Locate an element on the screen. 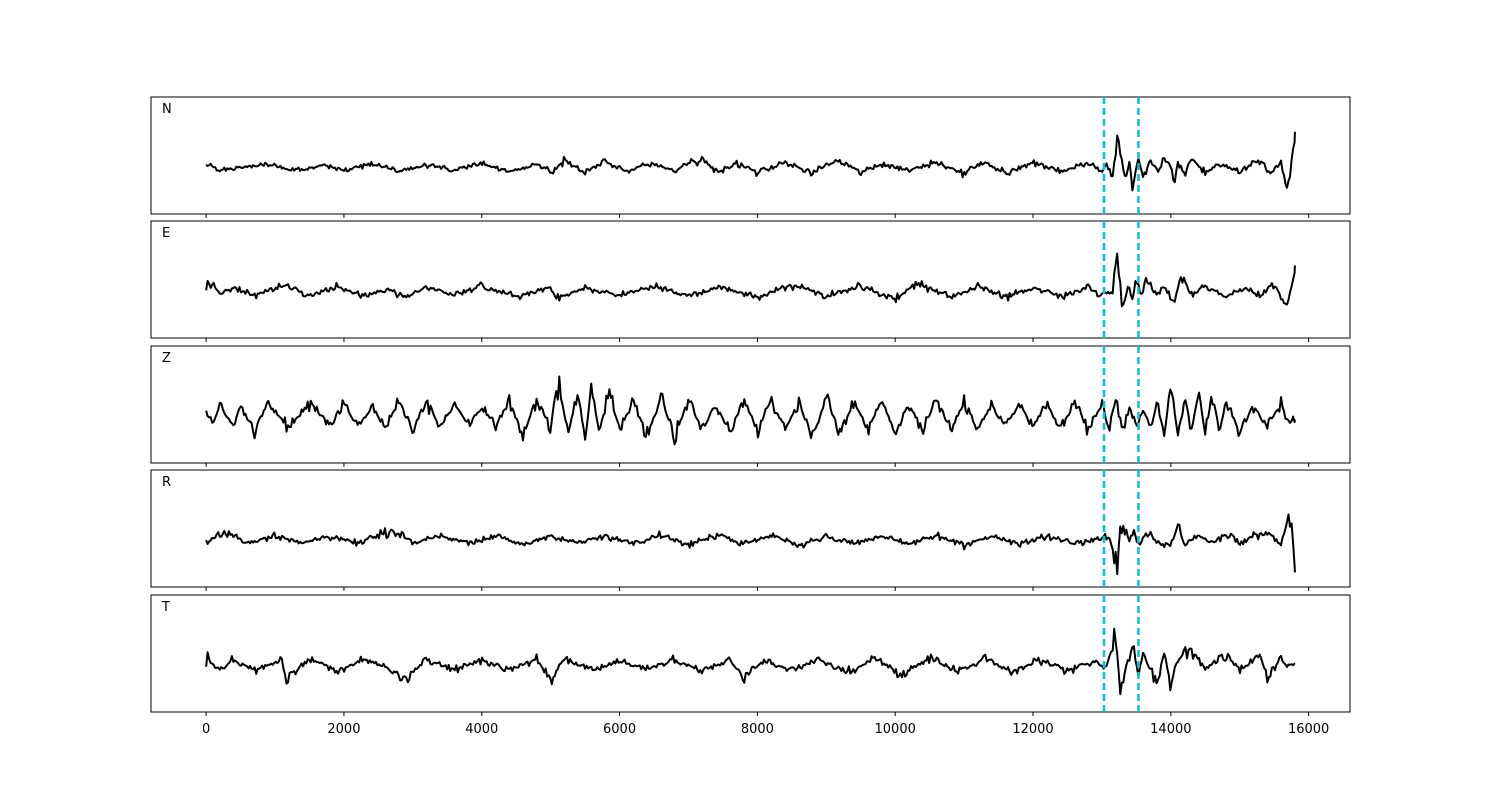  trace-t is located at coordinates (750, 661).